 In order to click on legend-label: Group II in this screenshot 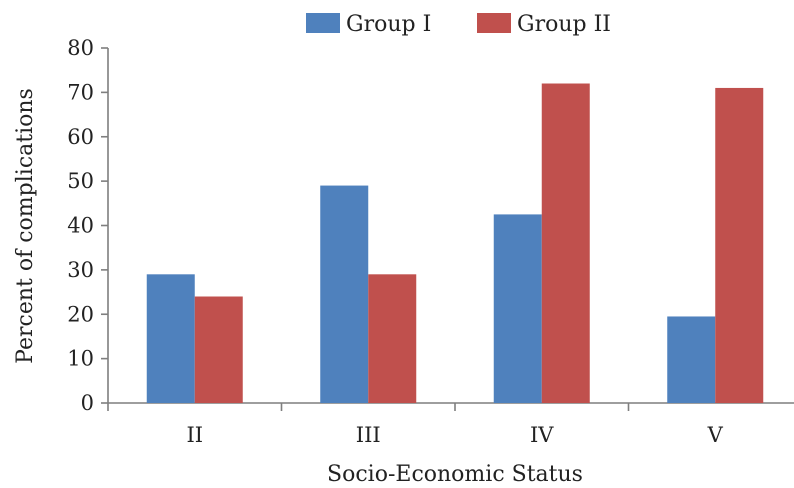, I will do `click(564, 24)`.